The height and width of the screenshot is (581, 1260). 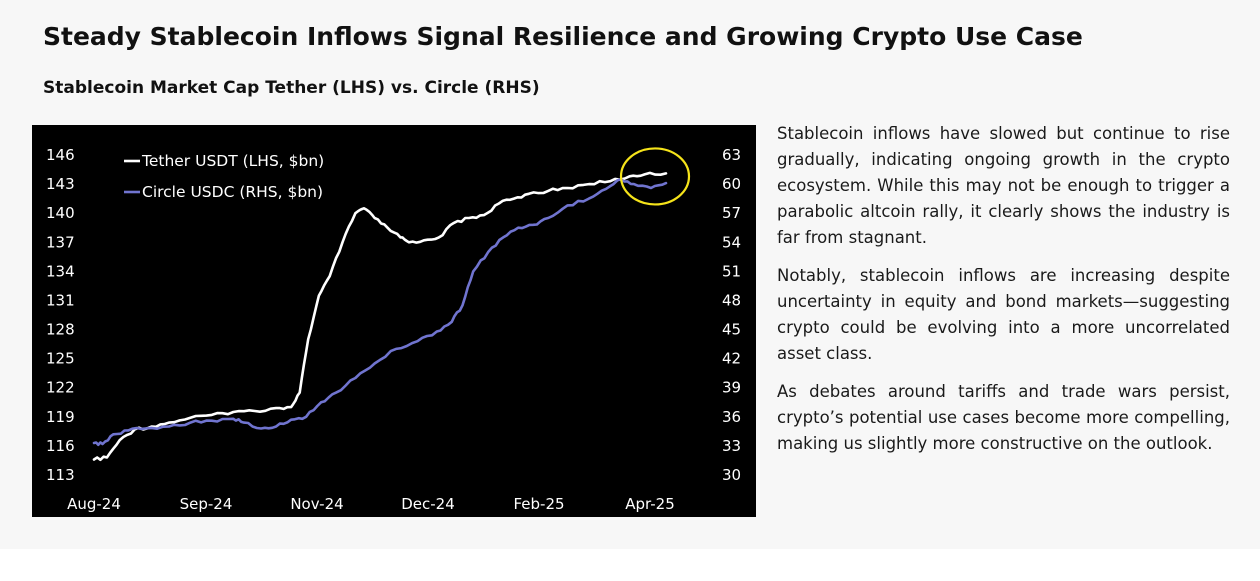 I want to click on x-axis-tick-label: Nov-24, so click(x=316, y=504).